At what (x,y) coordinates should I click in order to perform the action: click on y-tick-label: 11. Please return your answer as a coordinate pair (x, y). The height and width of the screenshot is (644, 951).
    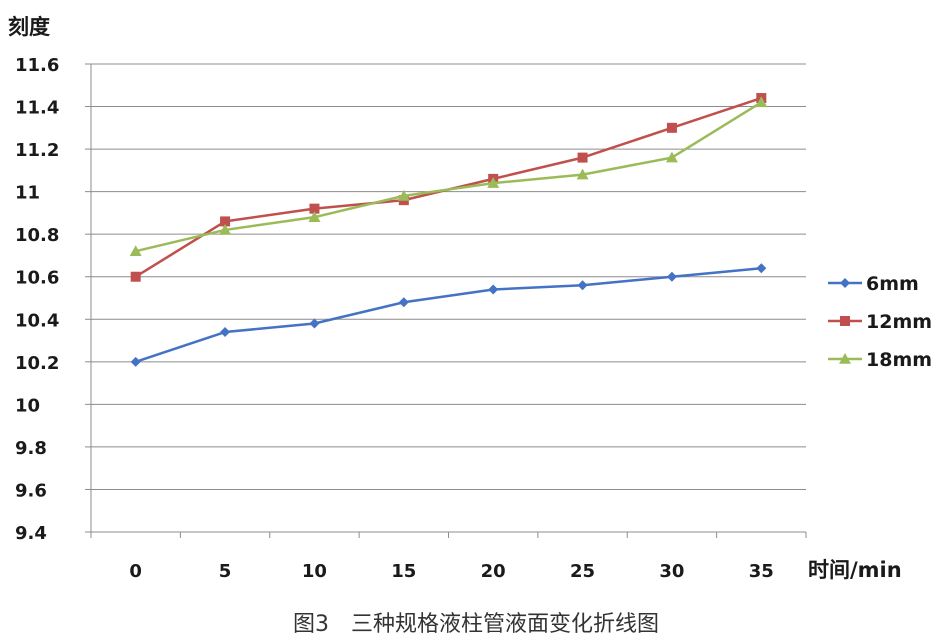
    Looking at the image, I should click on (27, 193).